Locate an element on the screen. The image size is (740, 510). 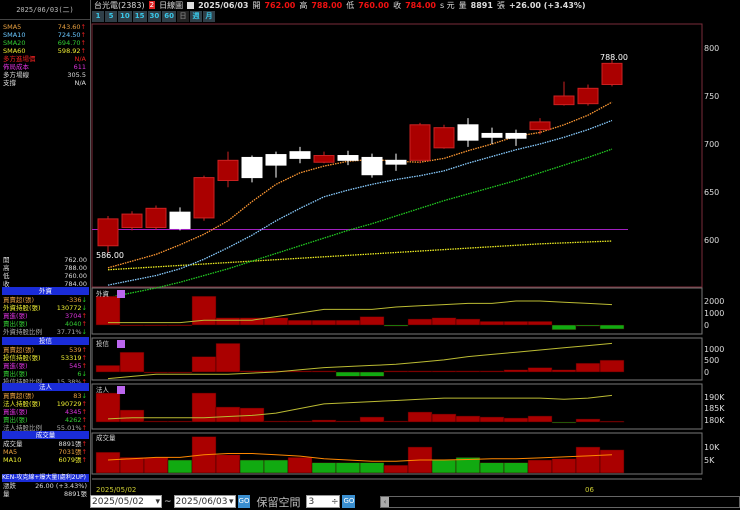
reserve-input: 3 ÷ is located at coordinates (323, 501).